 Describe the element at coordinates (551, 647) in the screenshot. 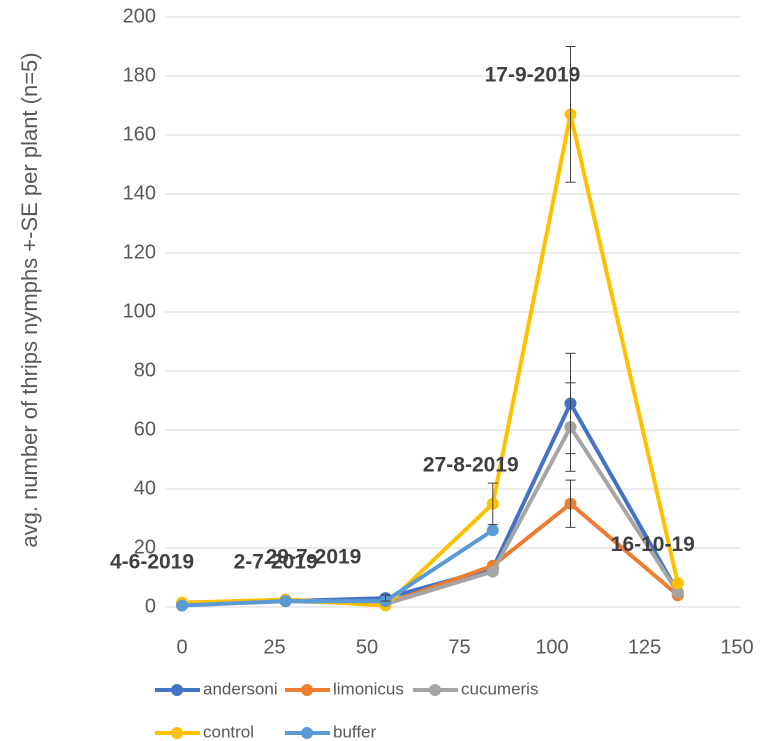

I see `x-tick-label: 100` at that location.